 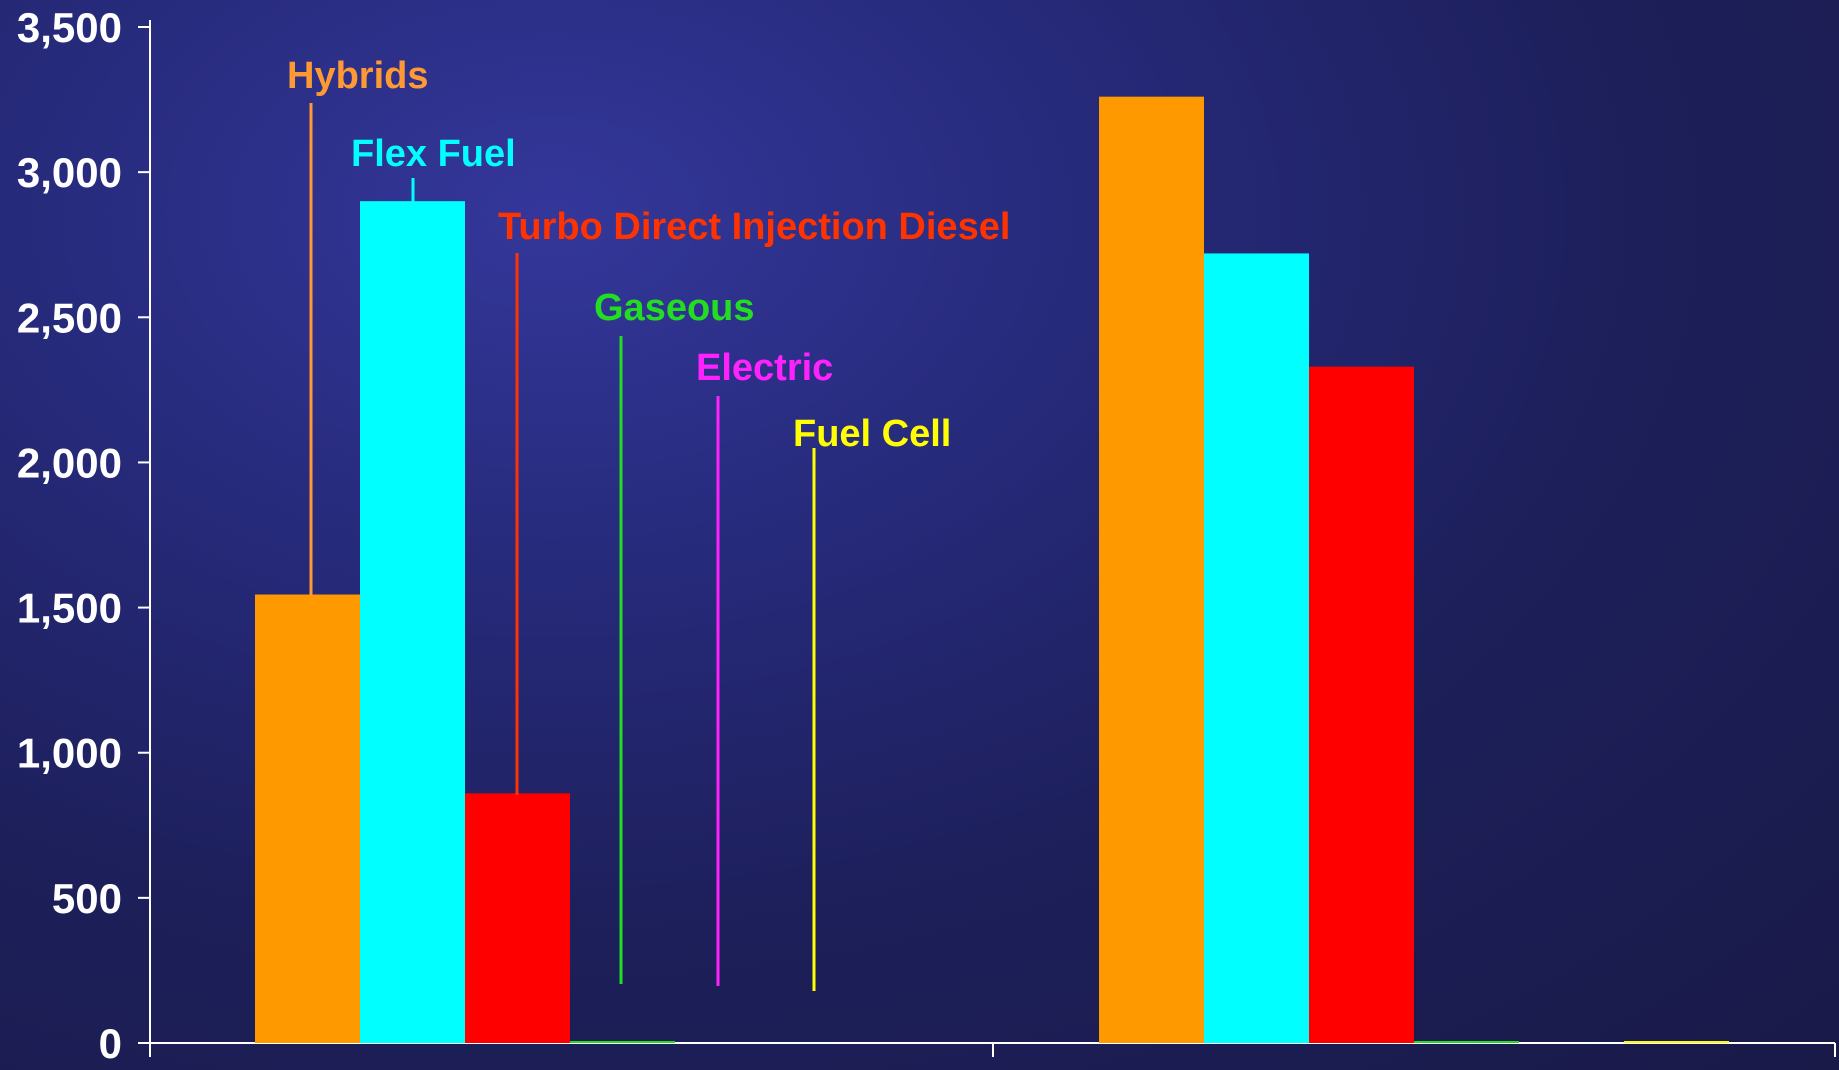 What do you see at coordinates (87, 898) in the screenshot?
I see `y-tick-label: 500` at bounding box center [87, 898].